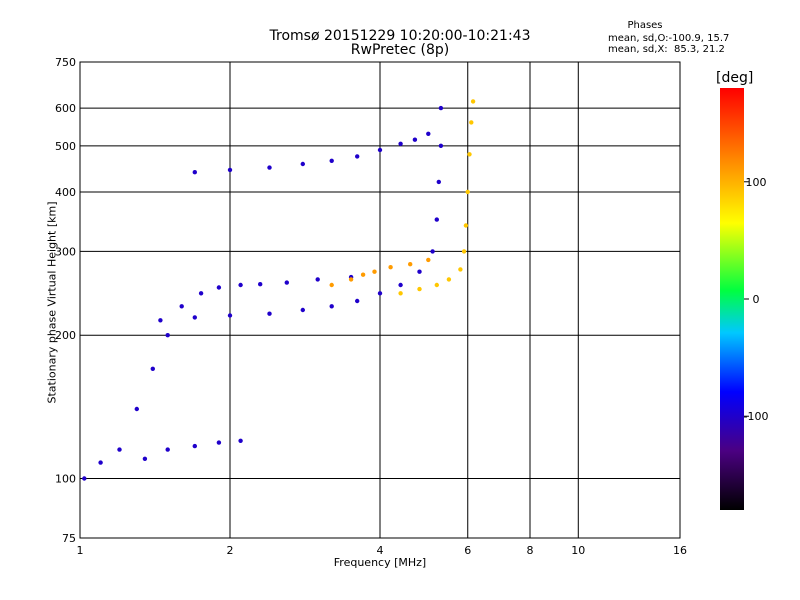 The height and width of the screenshot is (600, 800). Describe the element at coordinates (400, 36) in the screenshot. I see `chart-title: Tromsø 20151229 10:20:00-10:21:43` at that location.